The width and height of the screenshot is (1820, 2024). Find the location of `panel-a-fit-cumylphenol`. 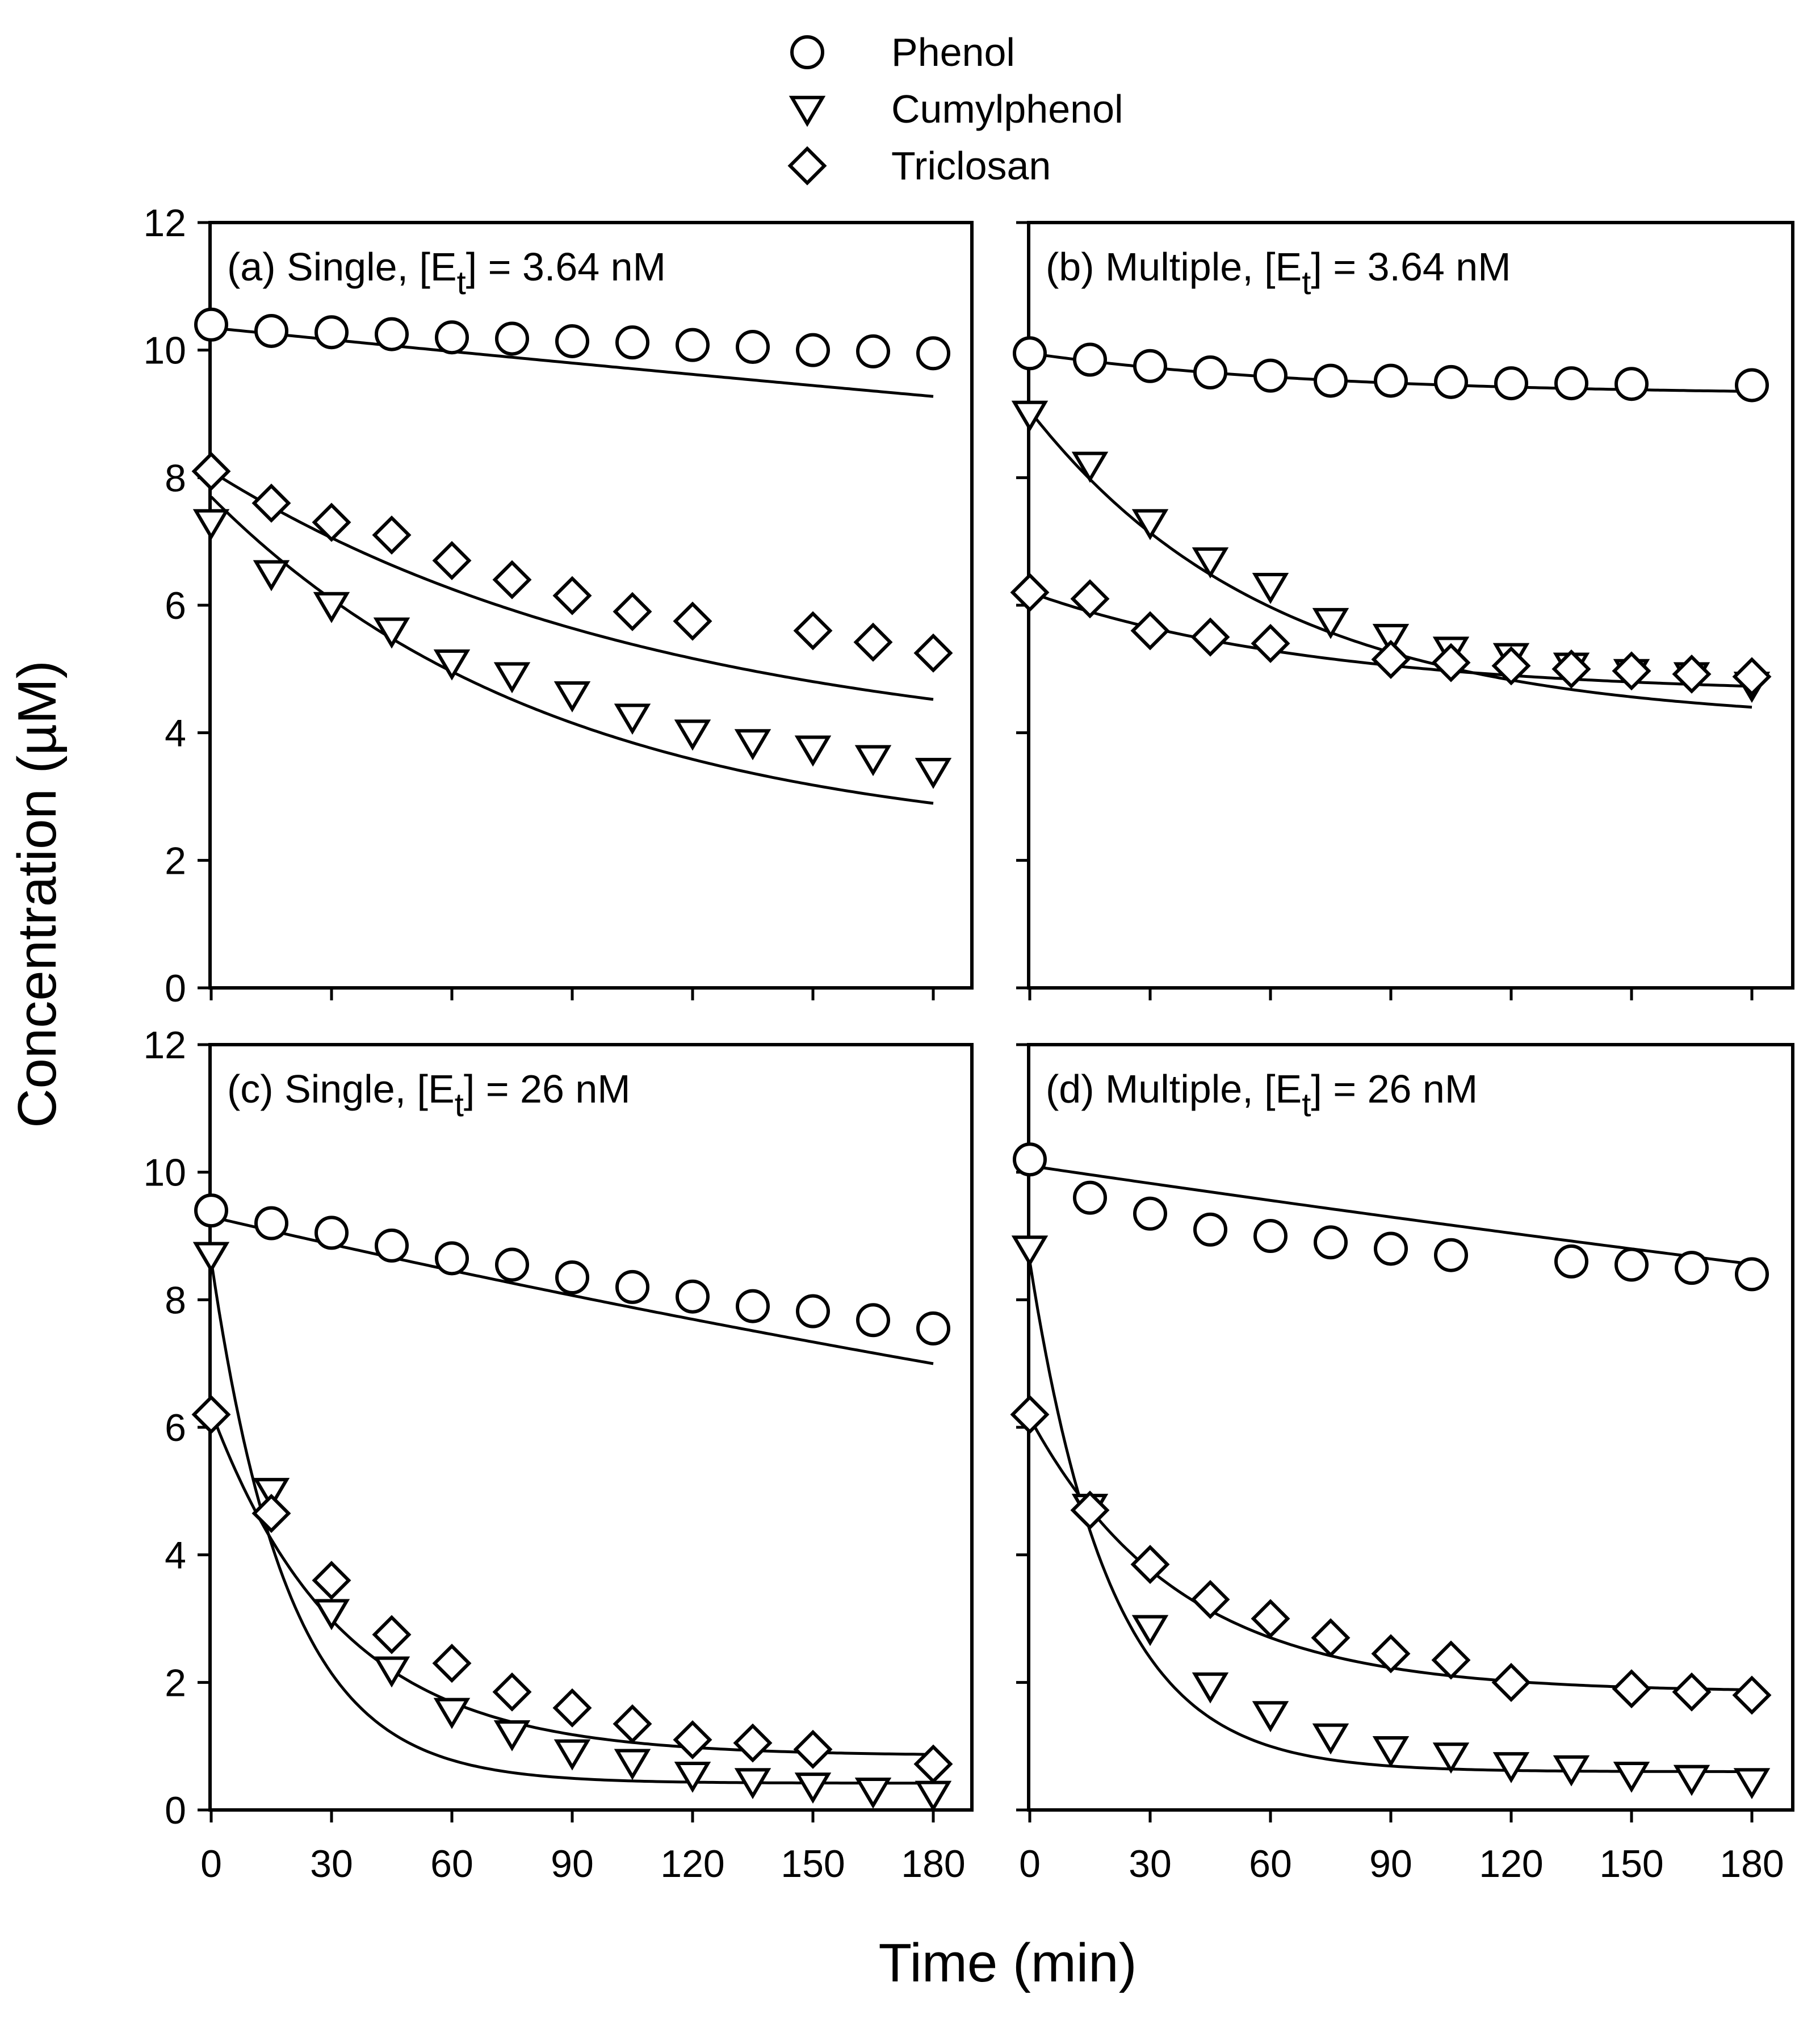

panel-a-fit-cumylphenol is located at coordinates (572, 650).